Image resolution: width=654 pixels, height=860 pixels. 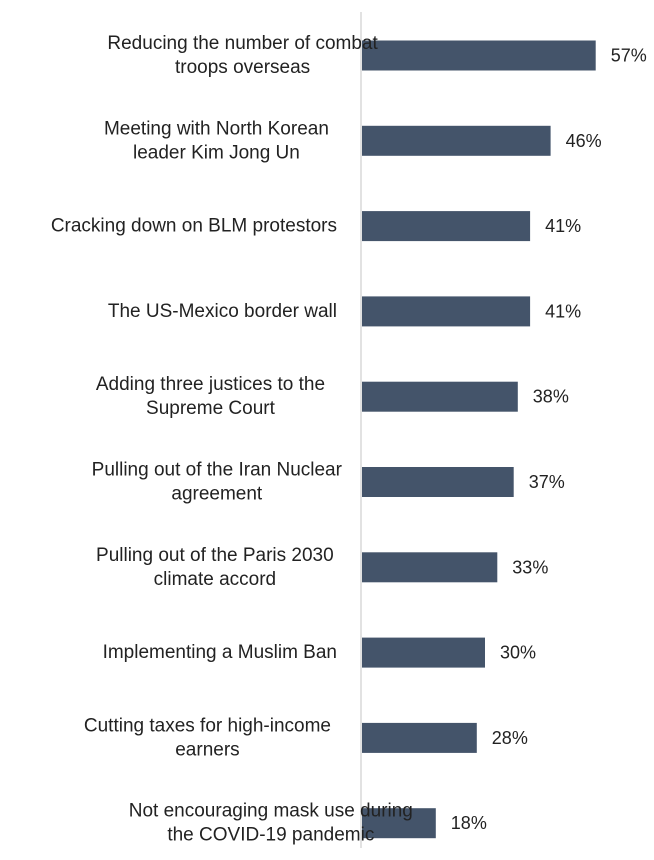 What do you see at coordinates (518, 653) in the screenshot?
I see `value-label: 30%` at bounding box center [518, 653].